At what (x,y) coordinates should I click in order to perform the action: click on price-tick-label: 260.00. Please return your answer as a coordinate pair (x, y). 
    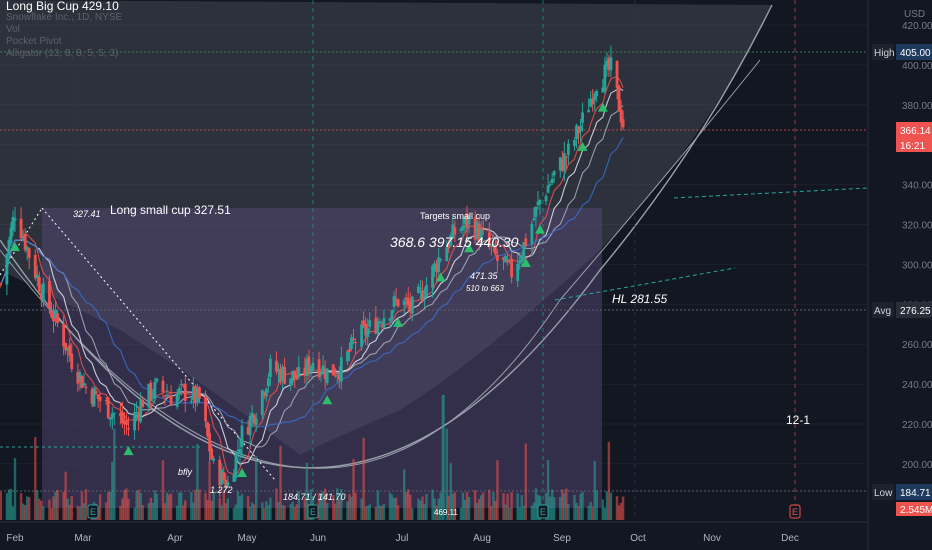
    Looking at the image, I should click on (917, 345).